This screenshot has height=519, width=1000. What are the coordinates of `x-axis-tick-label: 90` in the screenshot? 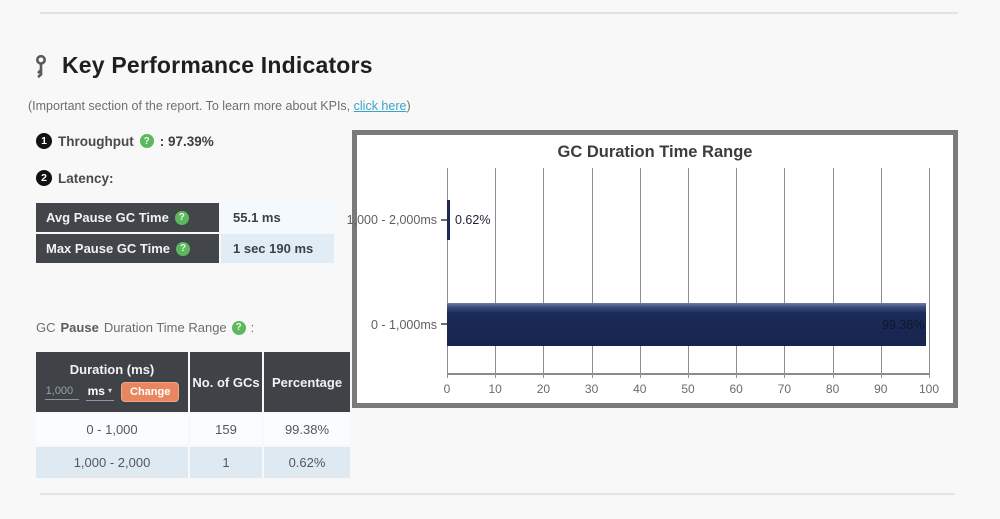 It's located at (881, 389).